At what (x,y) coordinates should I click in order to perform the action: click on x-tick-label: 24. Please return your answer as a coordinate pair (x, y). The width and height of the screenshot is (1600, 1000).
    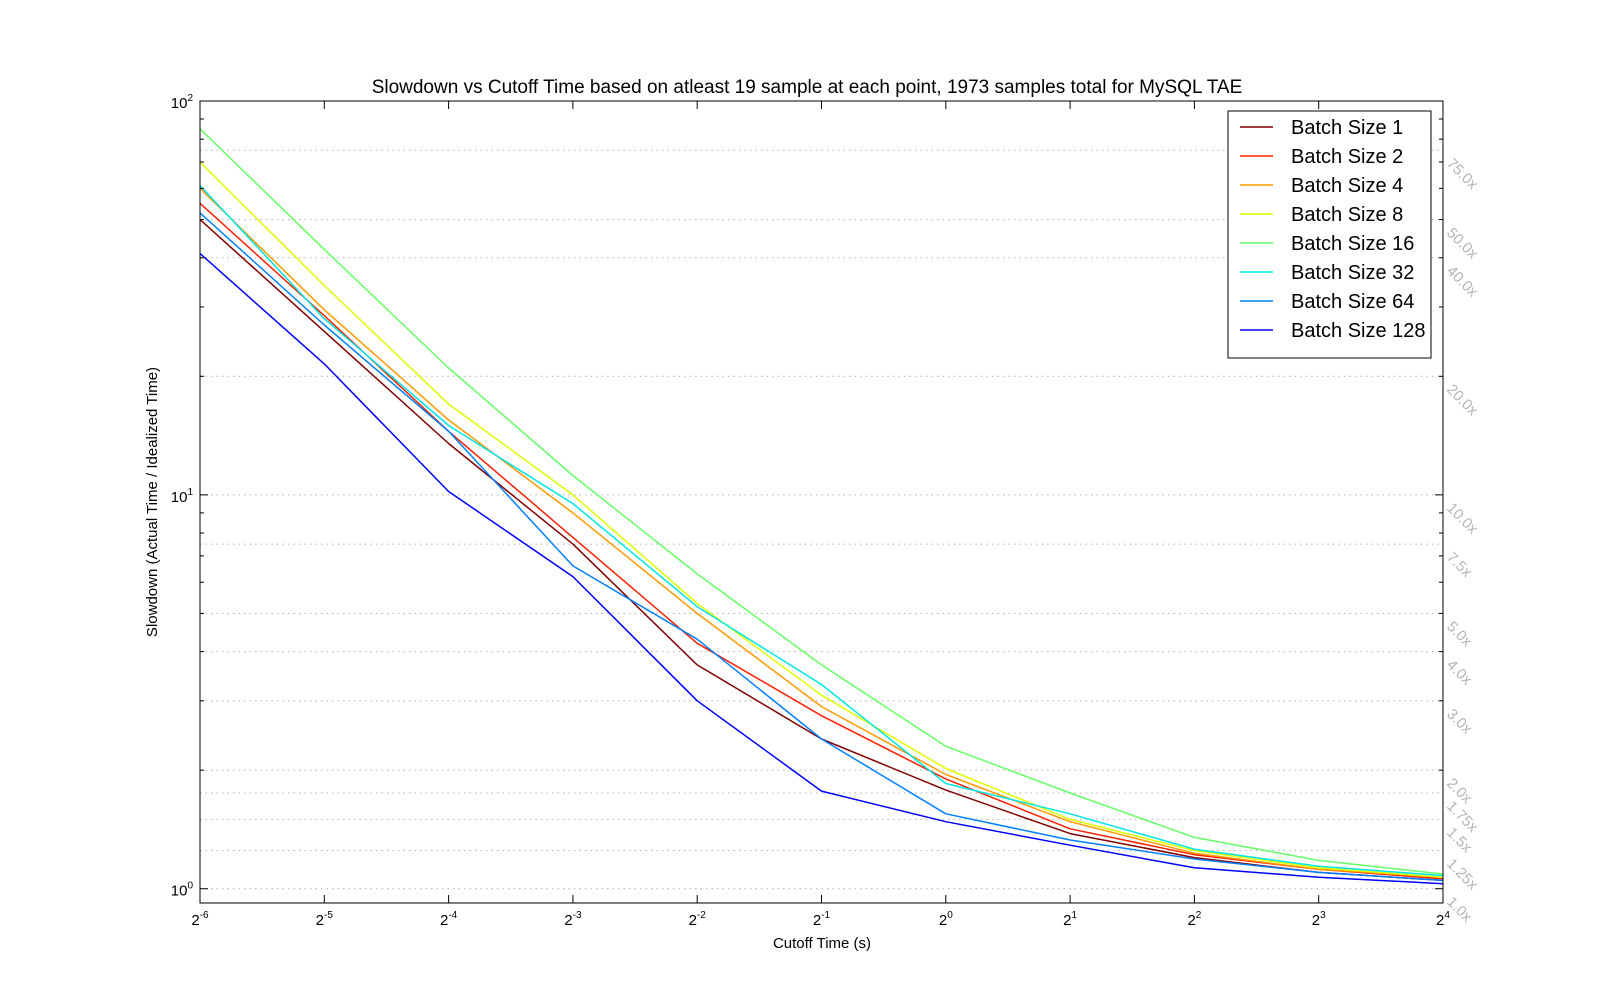
    Looking at the image, I should click on (1443, 919).